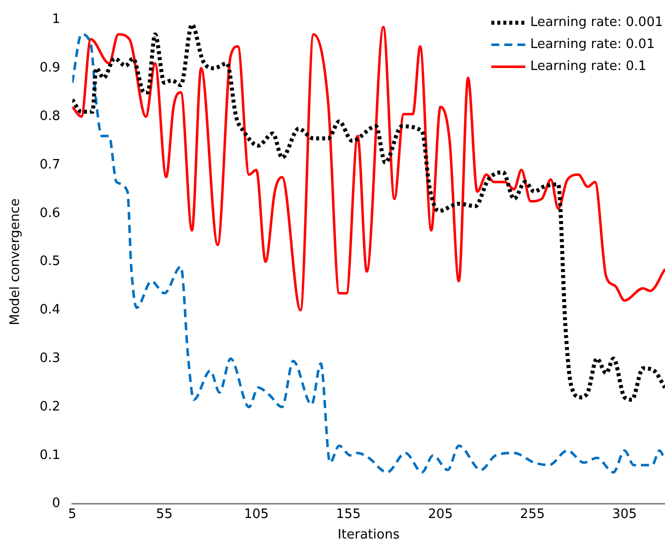 The image size is (665, 551). I want to click on y-tick-label: 0, so click(56, 504).